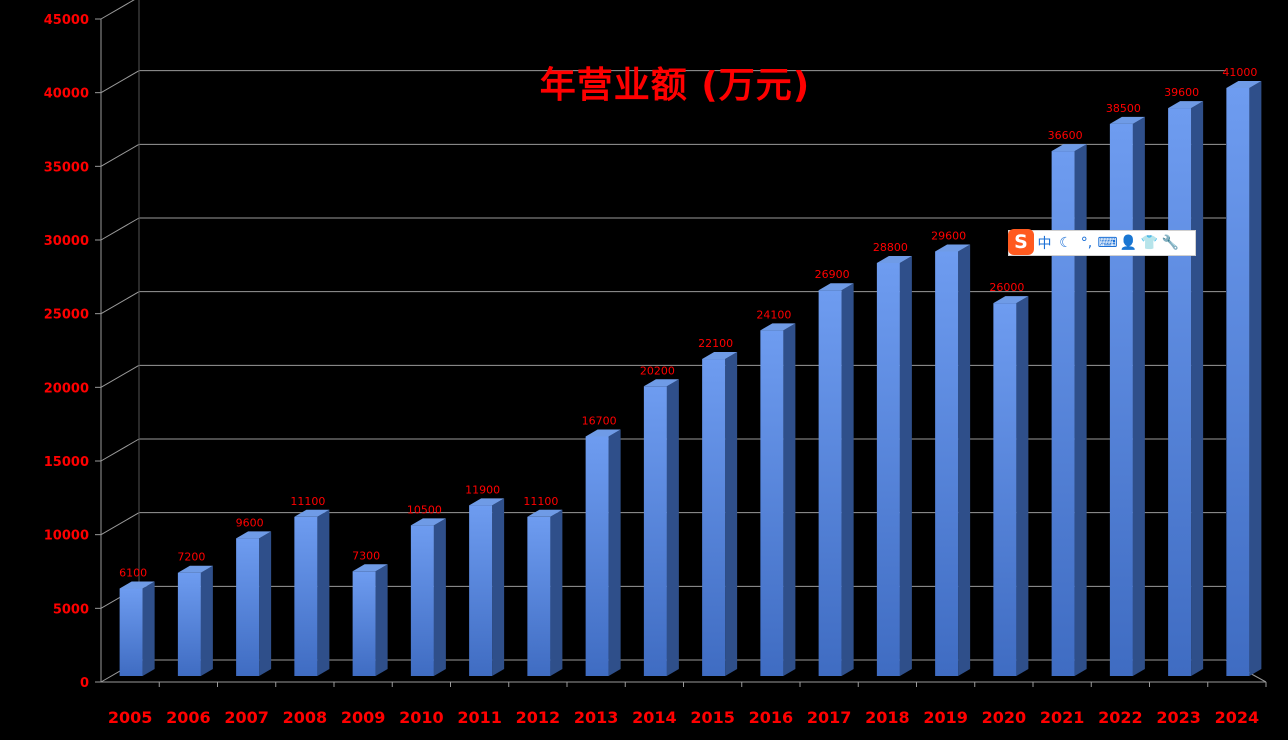 This screenshot has height=740, width=1288. What do you see at coordinates (1128, 243) in the screenshot?
I see `user-icon: 👤` at bounding box center [1128, 243].